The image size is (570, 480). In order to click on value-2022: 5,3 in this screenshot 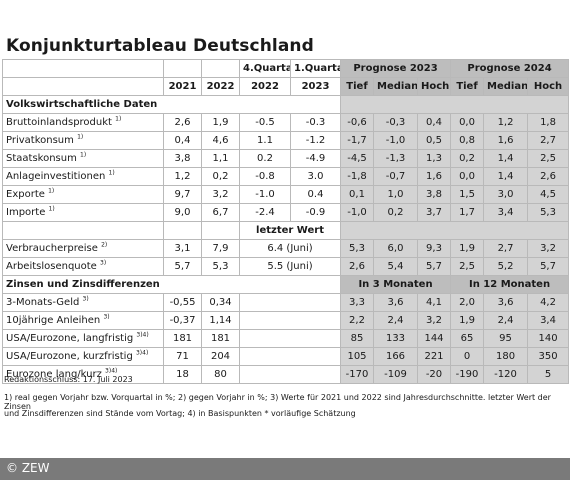, I will do `click(220, 266)`.